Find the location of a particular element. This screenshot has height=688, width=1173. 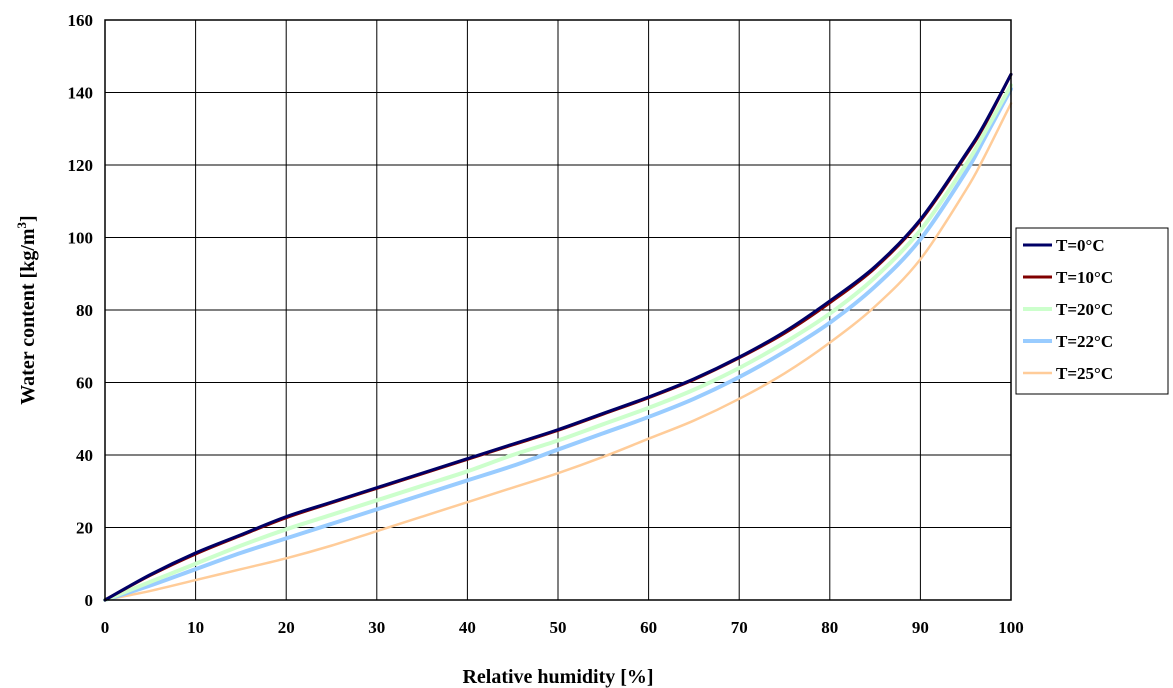

y-tick-label: 100 is located at coordinates (81, 238).